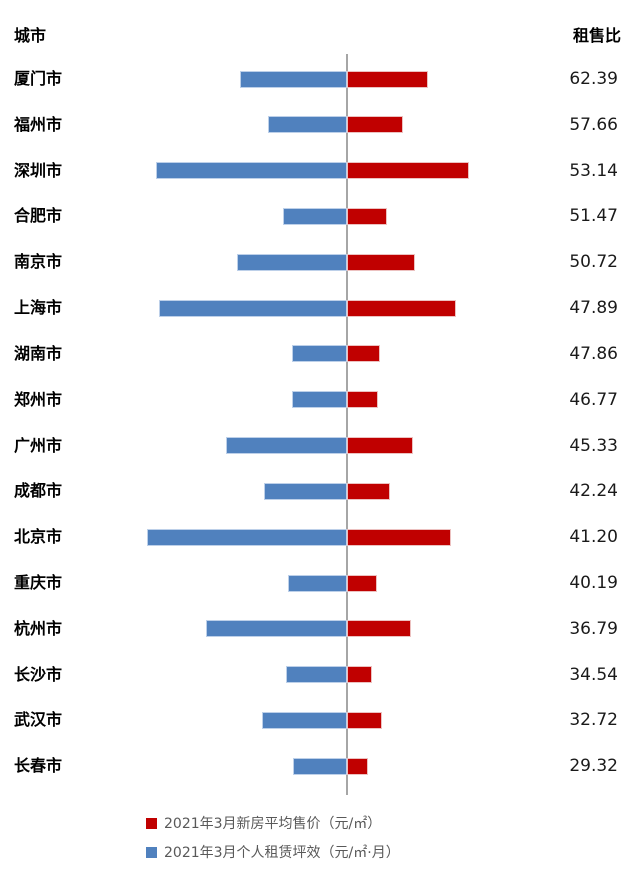 The height and width of the screenshot is (876, 628). Describe the element at coordinates (38, 170) in the screenshot. I see `city-label: 深圳市` at that location.